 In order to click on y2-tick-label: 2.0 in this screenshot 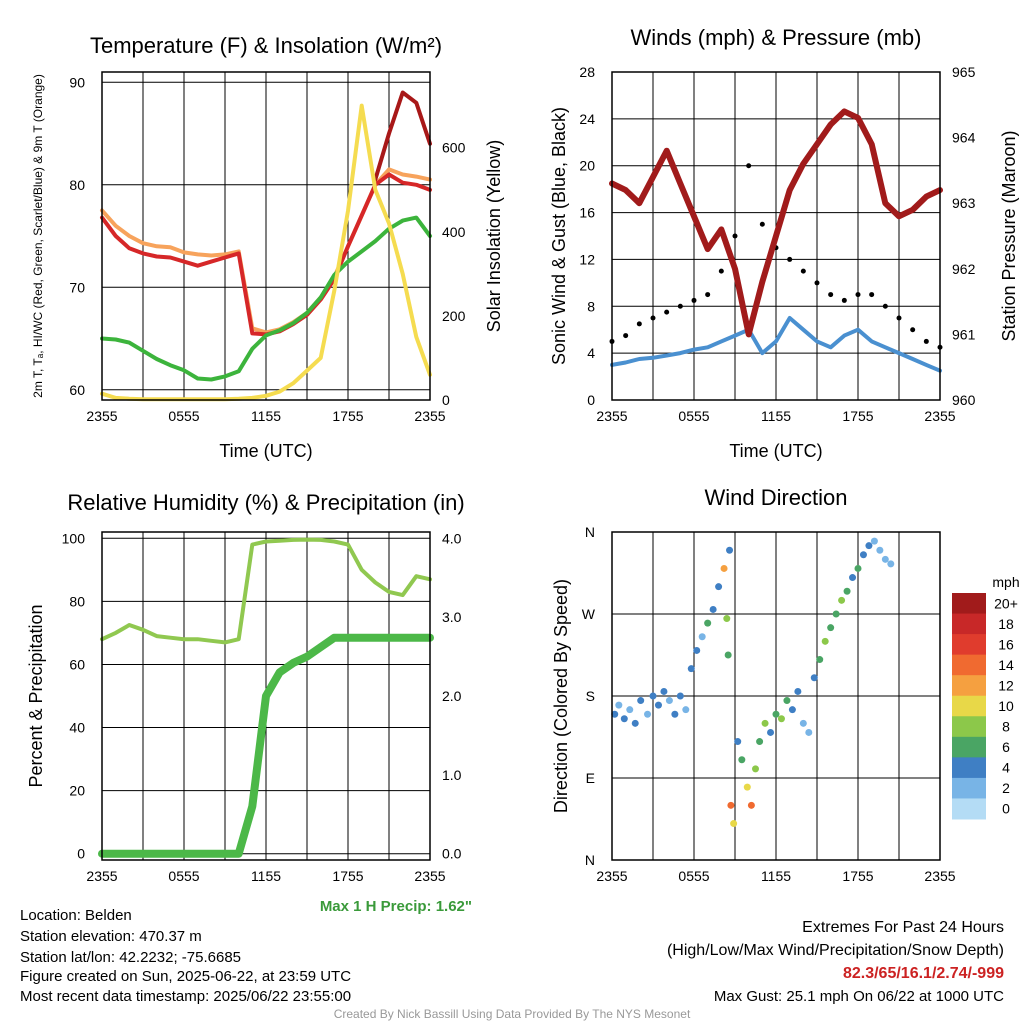, I will do `click(452, 696)`.